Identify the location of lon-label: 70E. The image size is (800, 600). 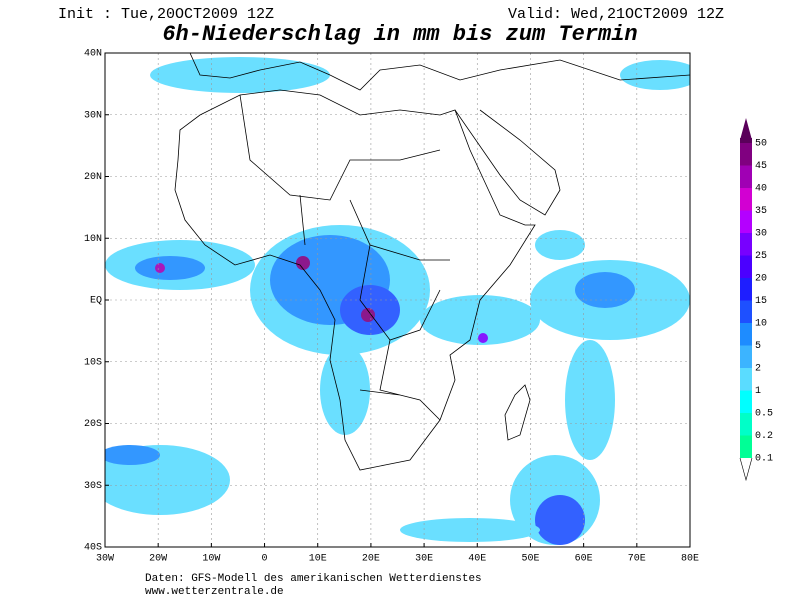
(637, 559).